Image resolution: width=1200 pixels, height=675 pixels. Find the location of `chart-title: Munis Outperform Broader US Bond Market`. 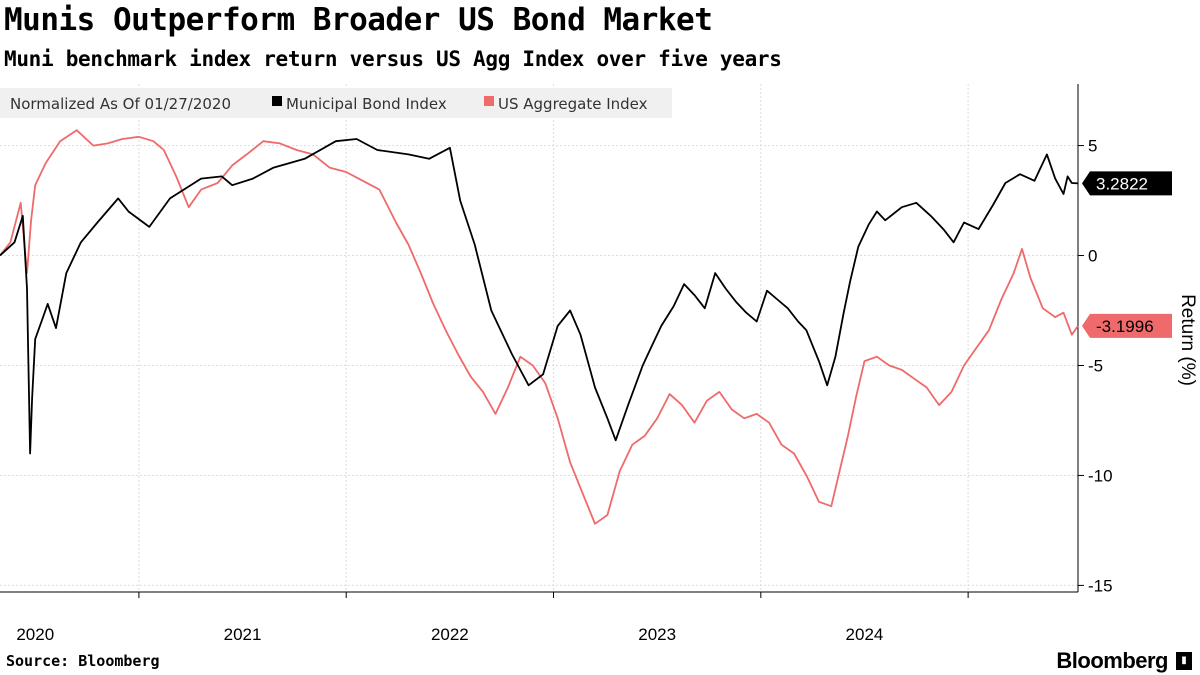

chart-title: Munis Outperform Broader US Bond Market is located at coordinates (358, 20).